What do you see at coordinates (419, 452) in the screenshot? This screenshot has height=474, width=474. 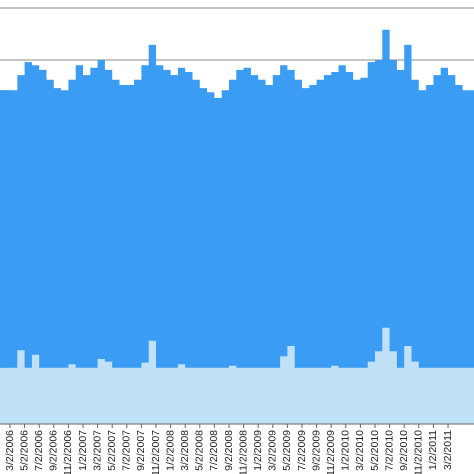 I see `x-tick-label: 11/2/2010` at bounding box center [419, 452].